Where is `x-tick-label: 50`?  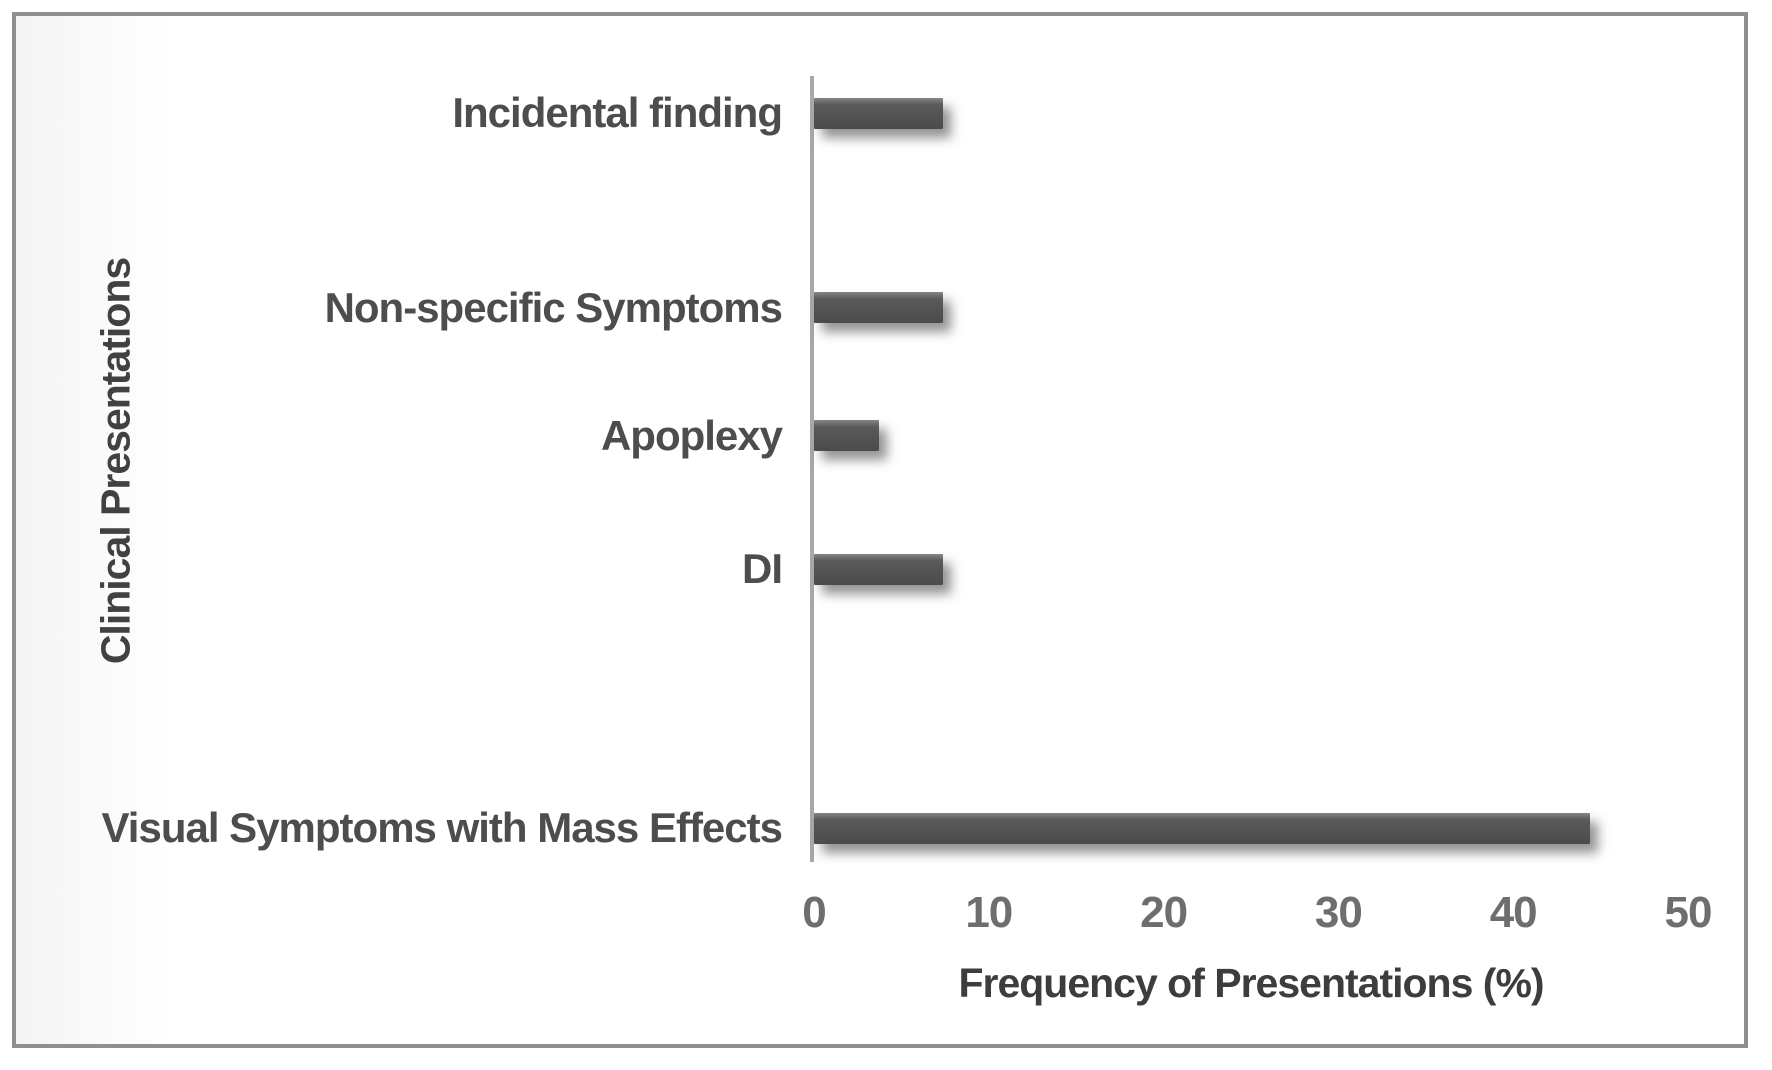 x-tick-label: 50 is located at coordinates (1688, 912).